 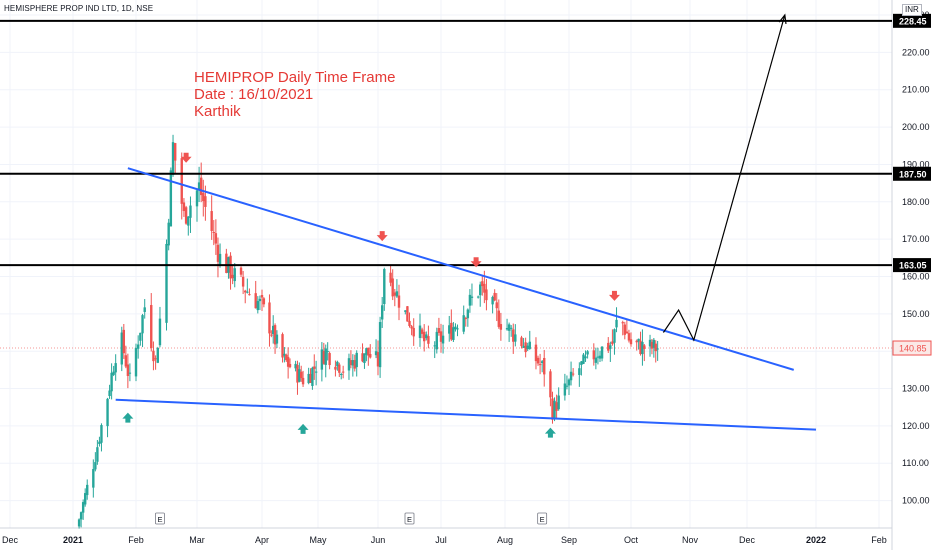 What do you see at coordinates (916, 314) in the screenshot?
I see `y-tick-label: 150.00` at bounding box center [916, 314].